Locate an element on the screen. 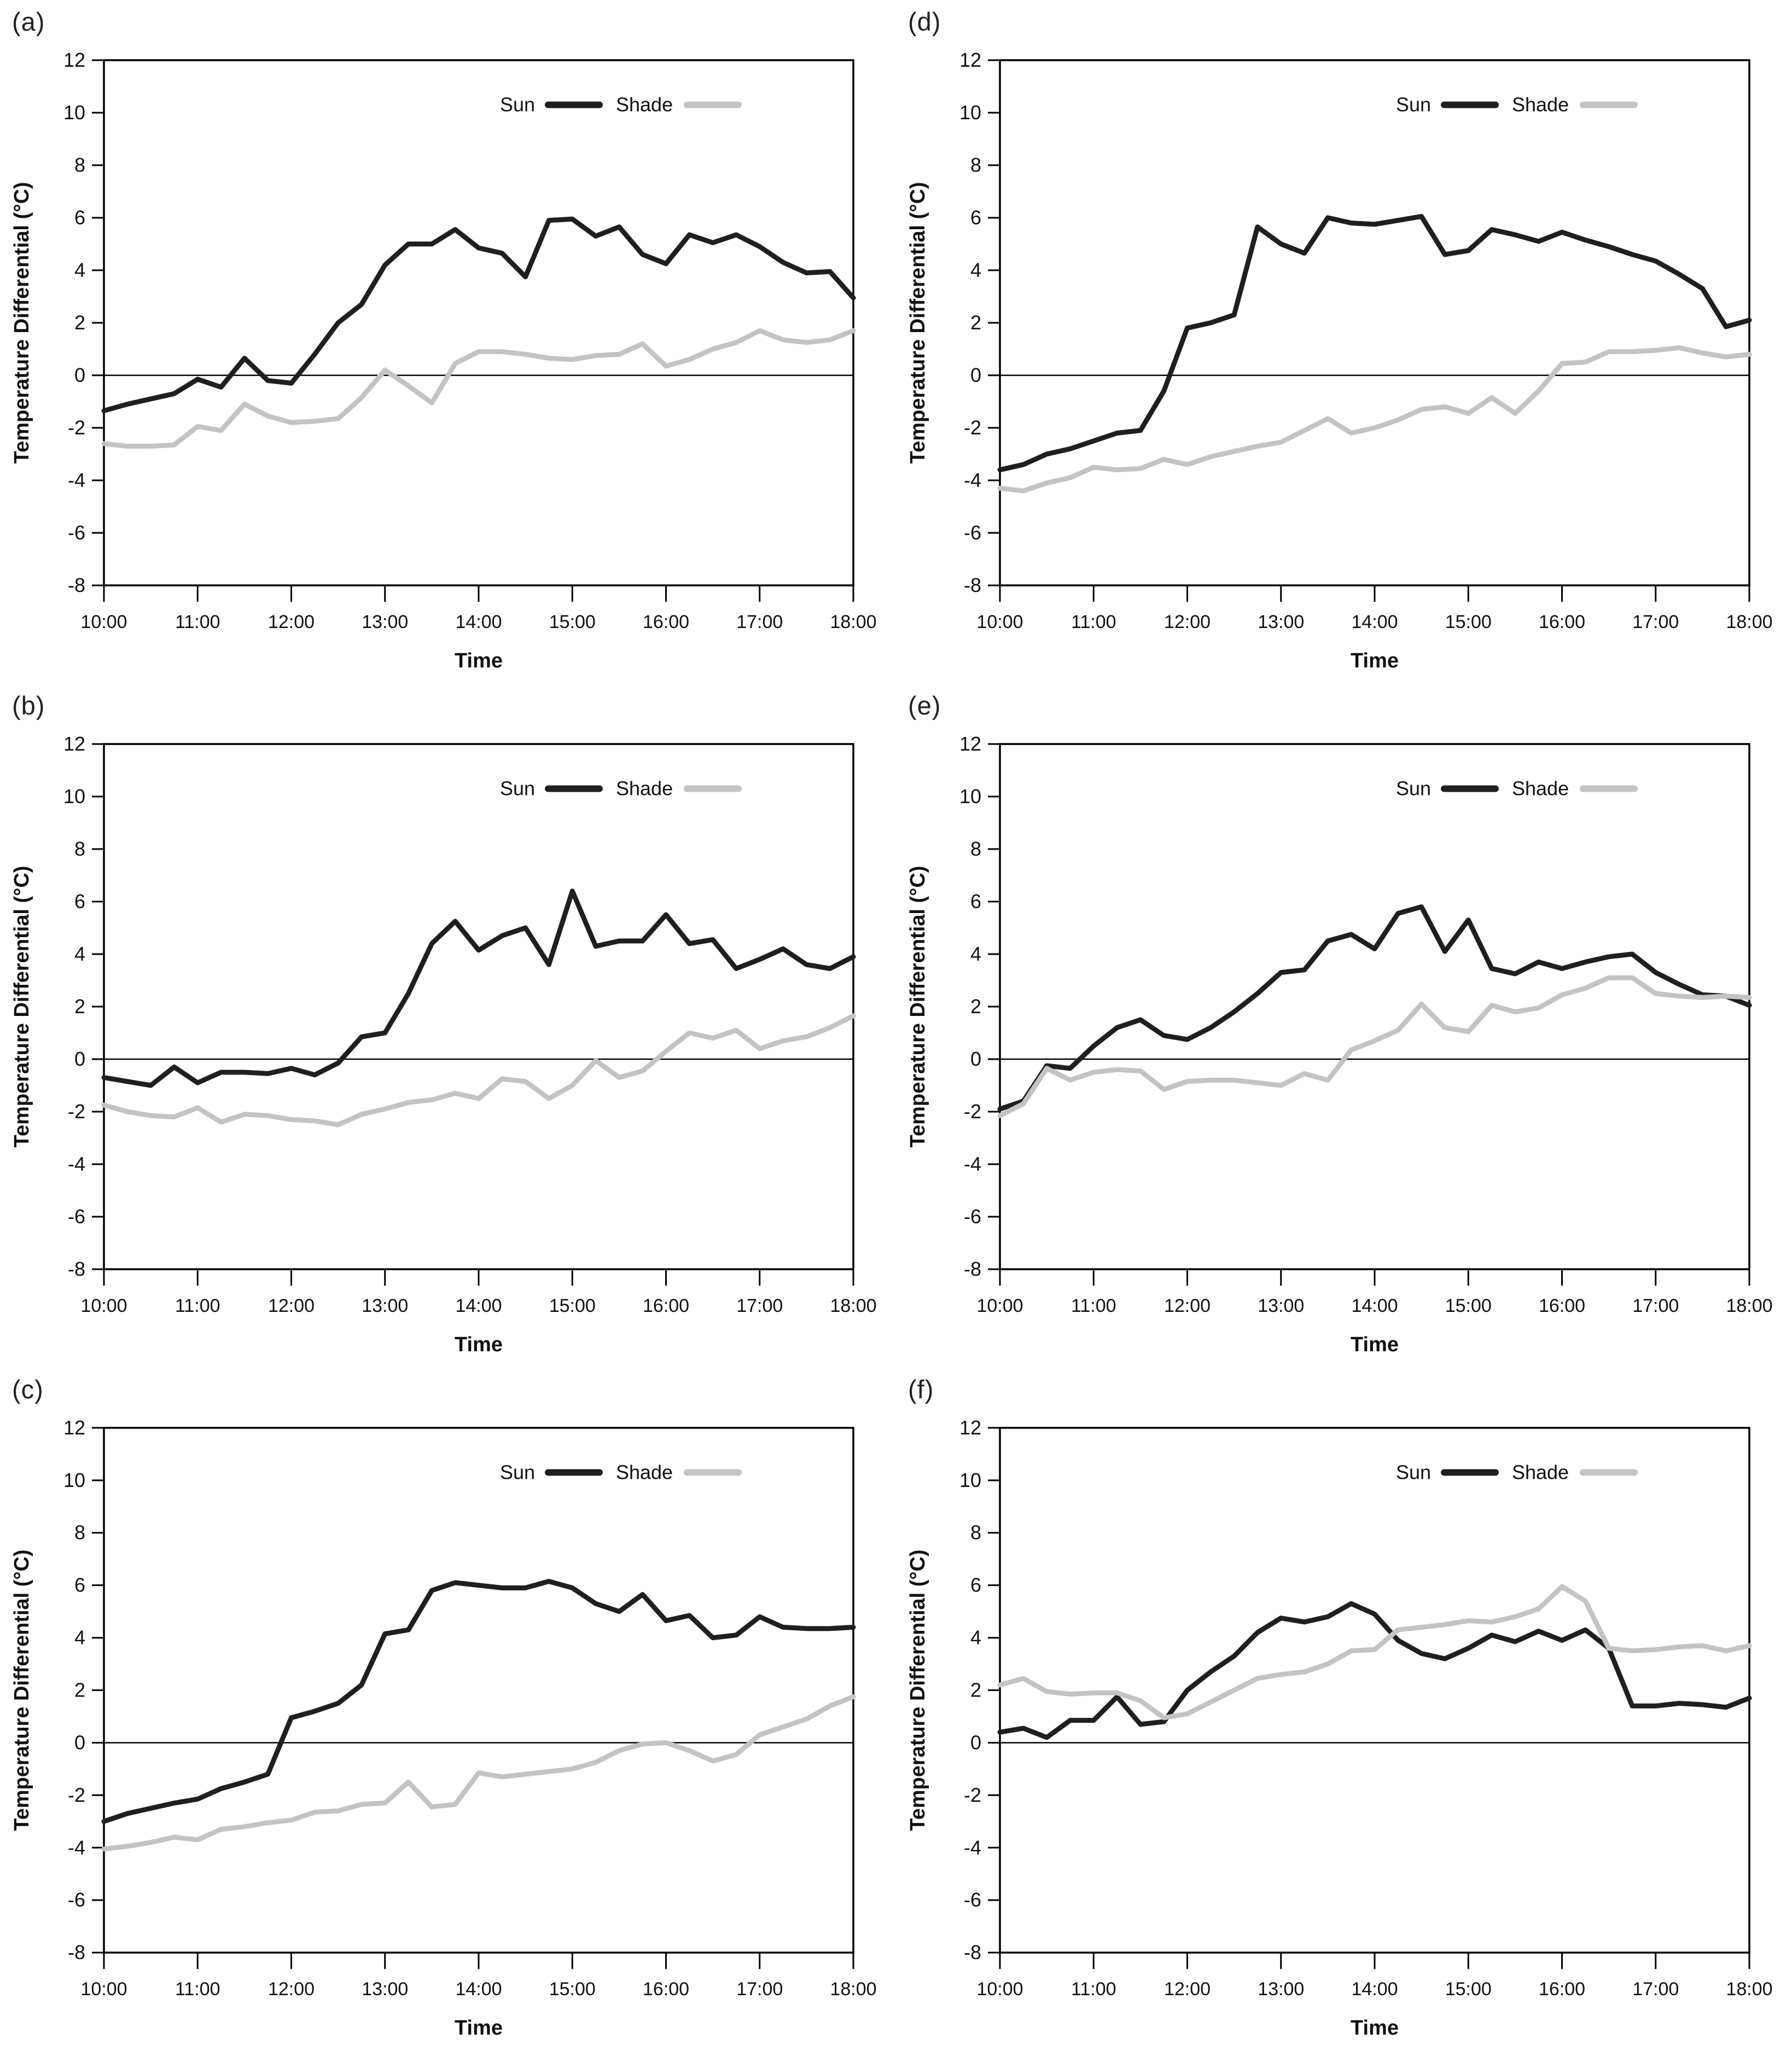 The height and width of the screenshot is (2051, 1792). panel-letter: (f) is located at coordinates (921, 1389).